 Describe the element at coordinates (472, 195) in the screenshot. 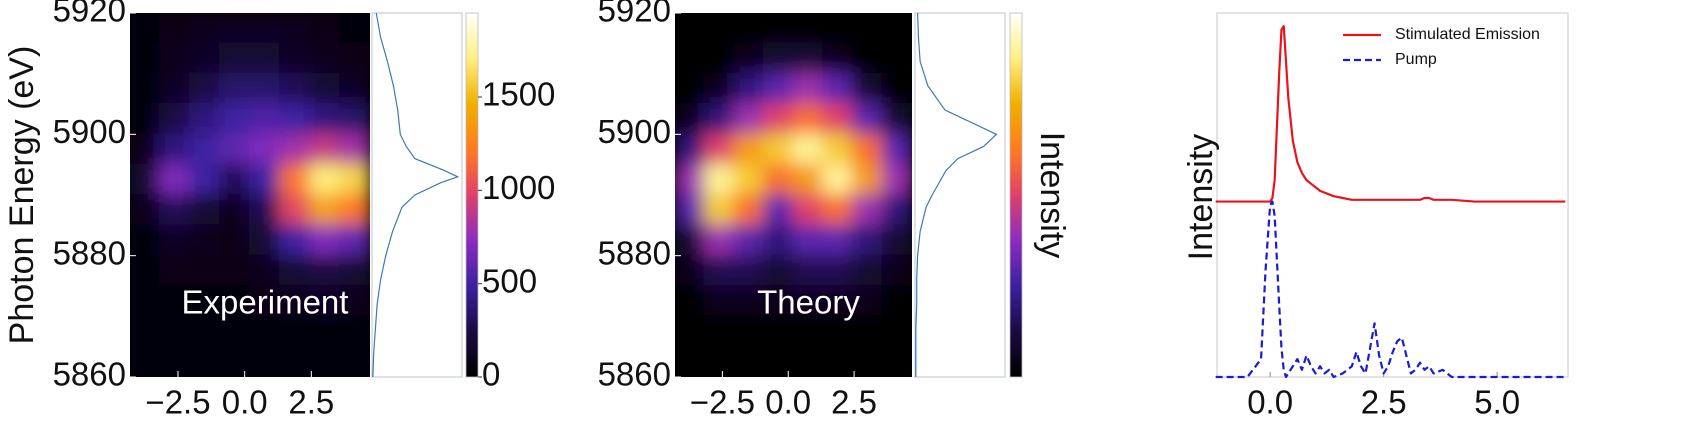

I see `colorbar` at that location.